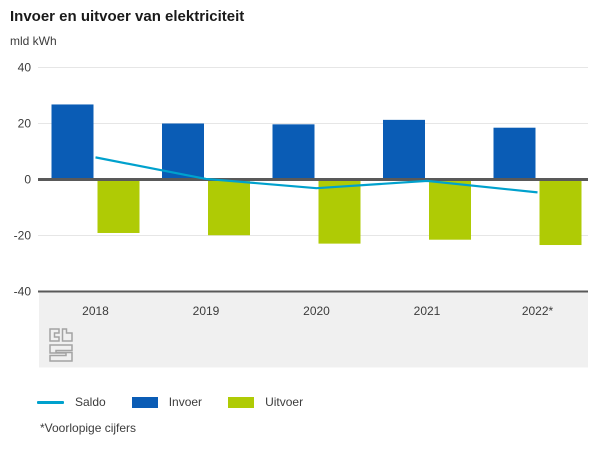  What do you see at coordinates (95, 311) in the screenshot?
I see `x-tick-label-2018: 2018` at bounding box center [95, 311].